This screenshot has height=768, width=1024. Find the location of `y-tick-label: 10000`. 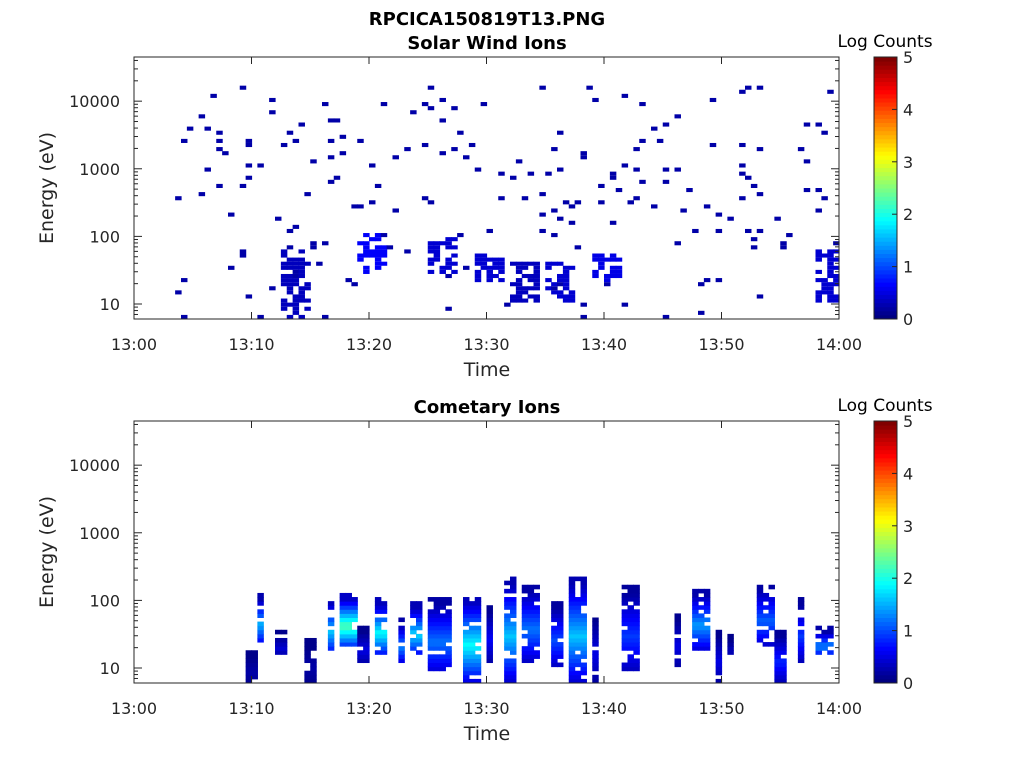

y-tick-label: 10000 is located at coordinates (94, 101).